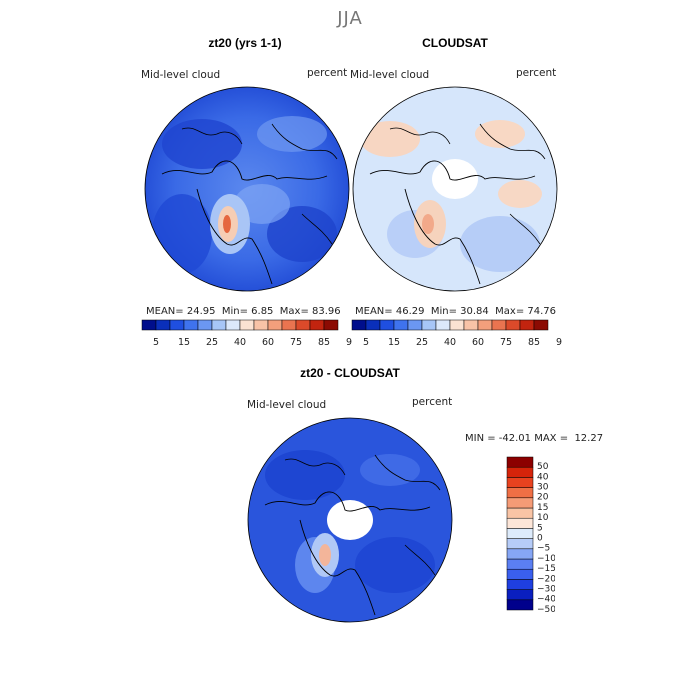 The width and height of the screenshot is (700, 700). What do you see at coordinates (546, 579) in the screenshot?
I see `colorbar-tick-label: −20` at bounding box center [546, 579].